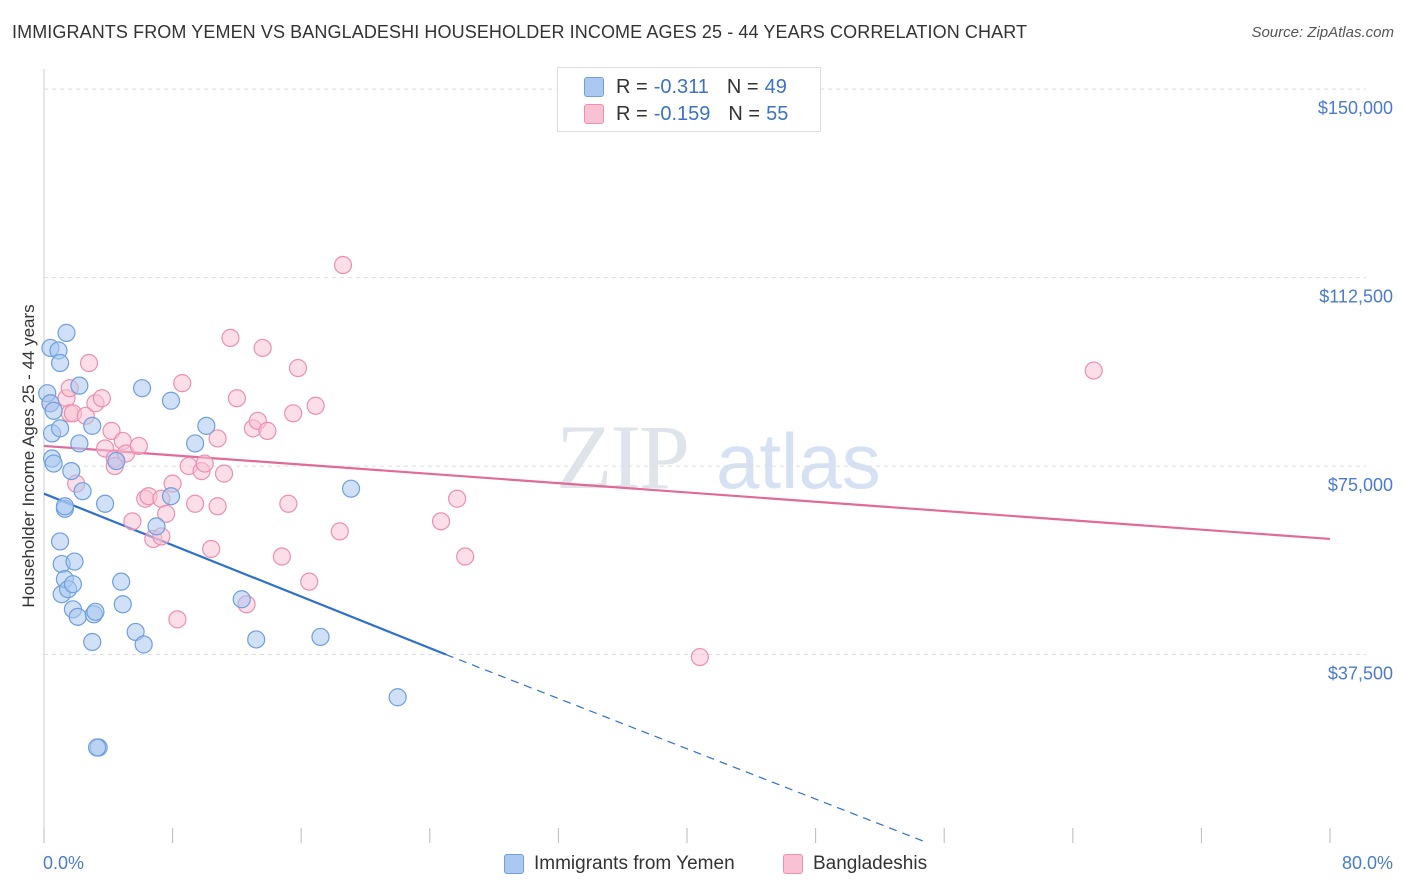 The width and height of the screenshot is (1406, 892). What do you see at coordinates (777, 113) in the screenshot?
I see `legend-n-value: 55` at bounding box center [777, 113].